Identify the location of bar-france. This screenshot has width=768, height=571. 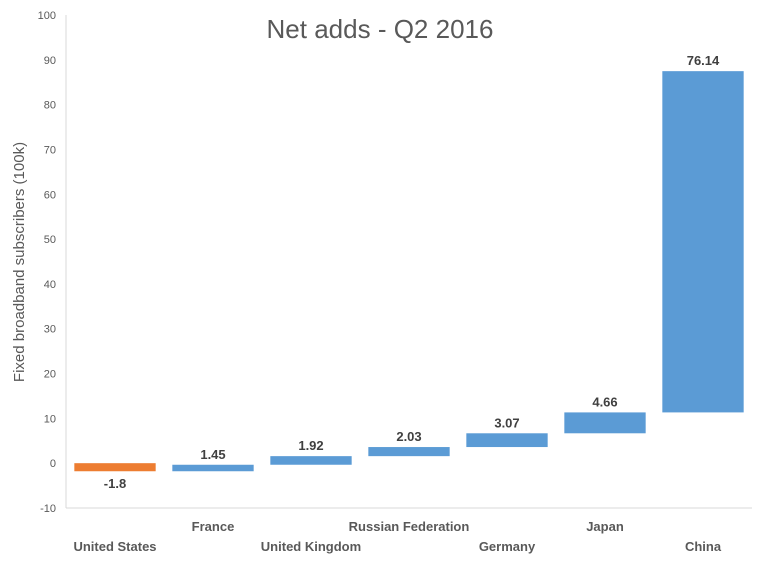
(213, 468).